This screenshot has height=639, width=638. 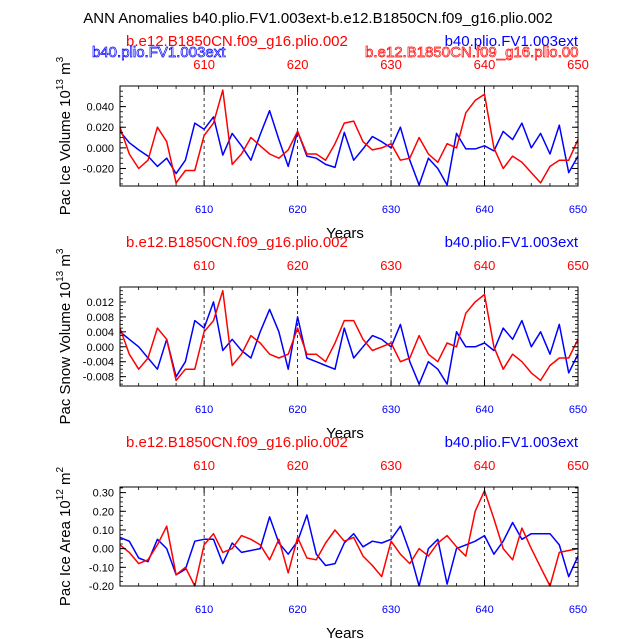 I want to click on ghost-label-red: b.e12.B1850CN.f09_g16.plio.00, so click(x=472, y=52).